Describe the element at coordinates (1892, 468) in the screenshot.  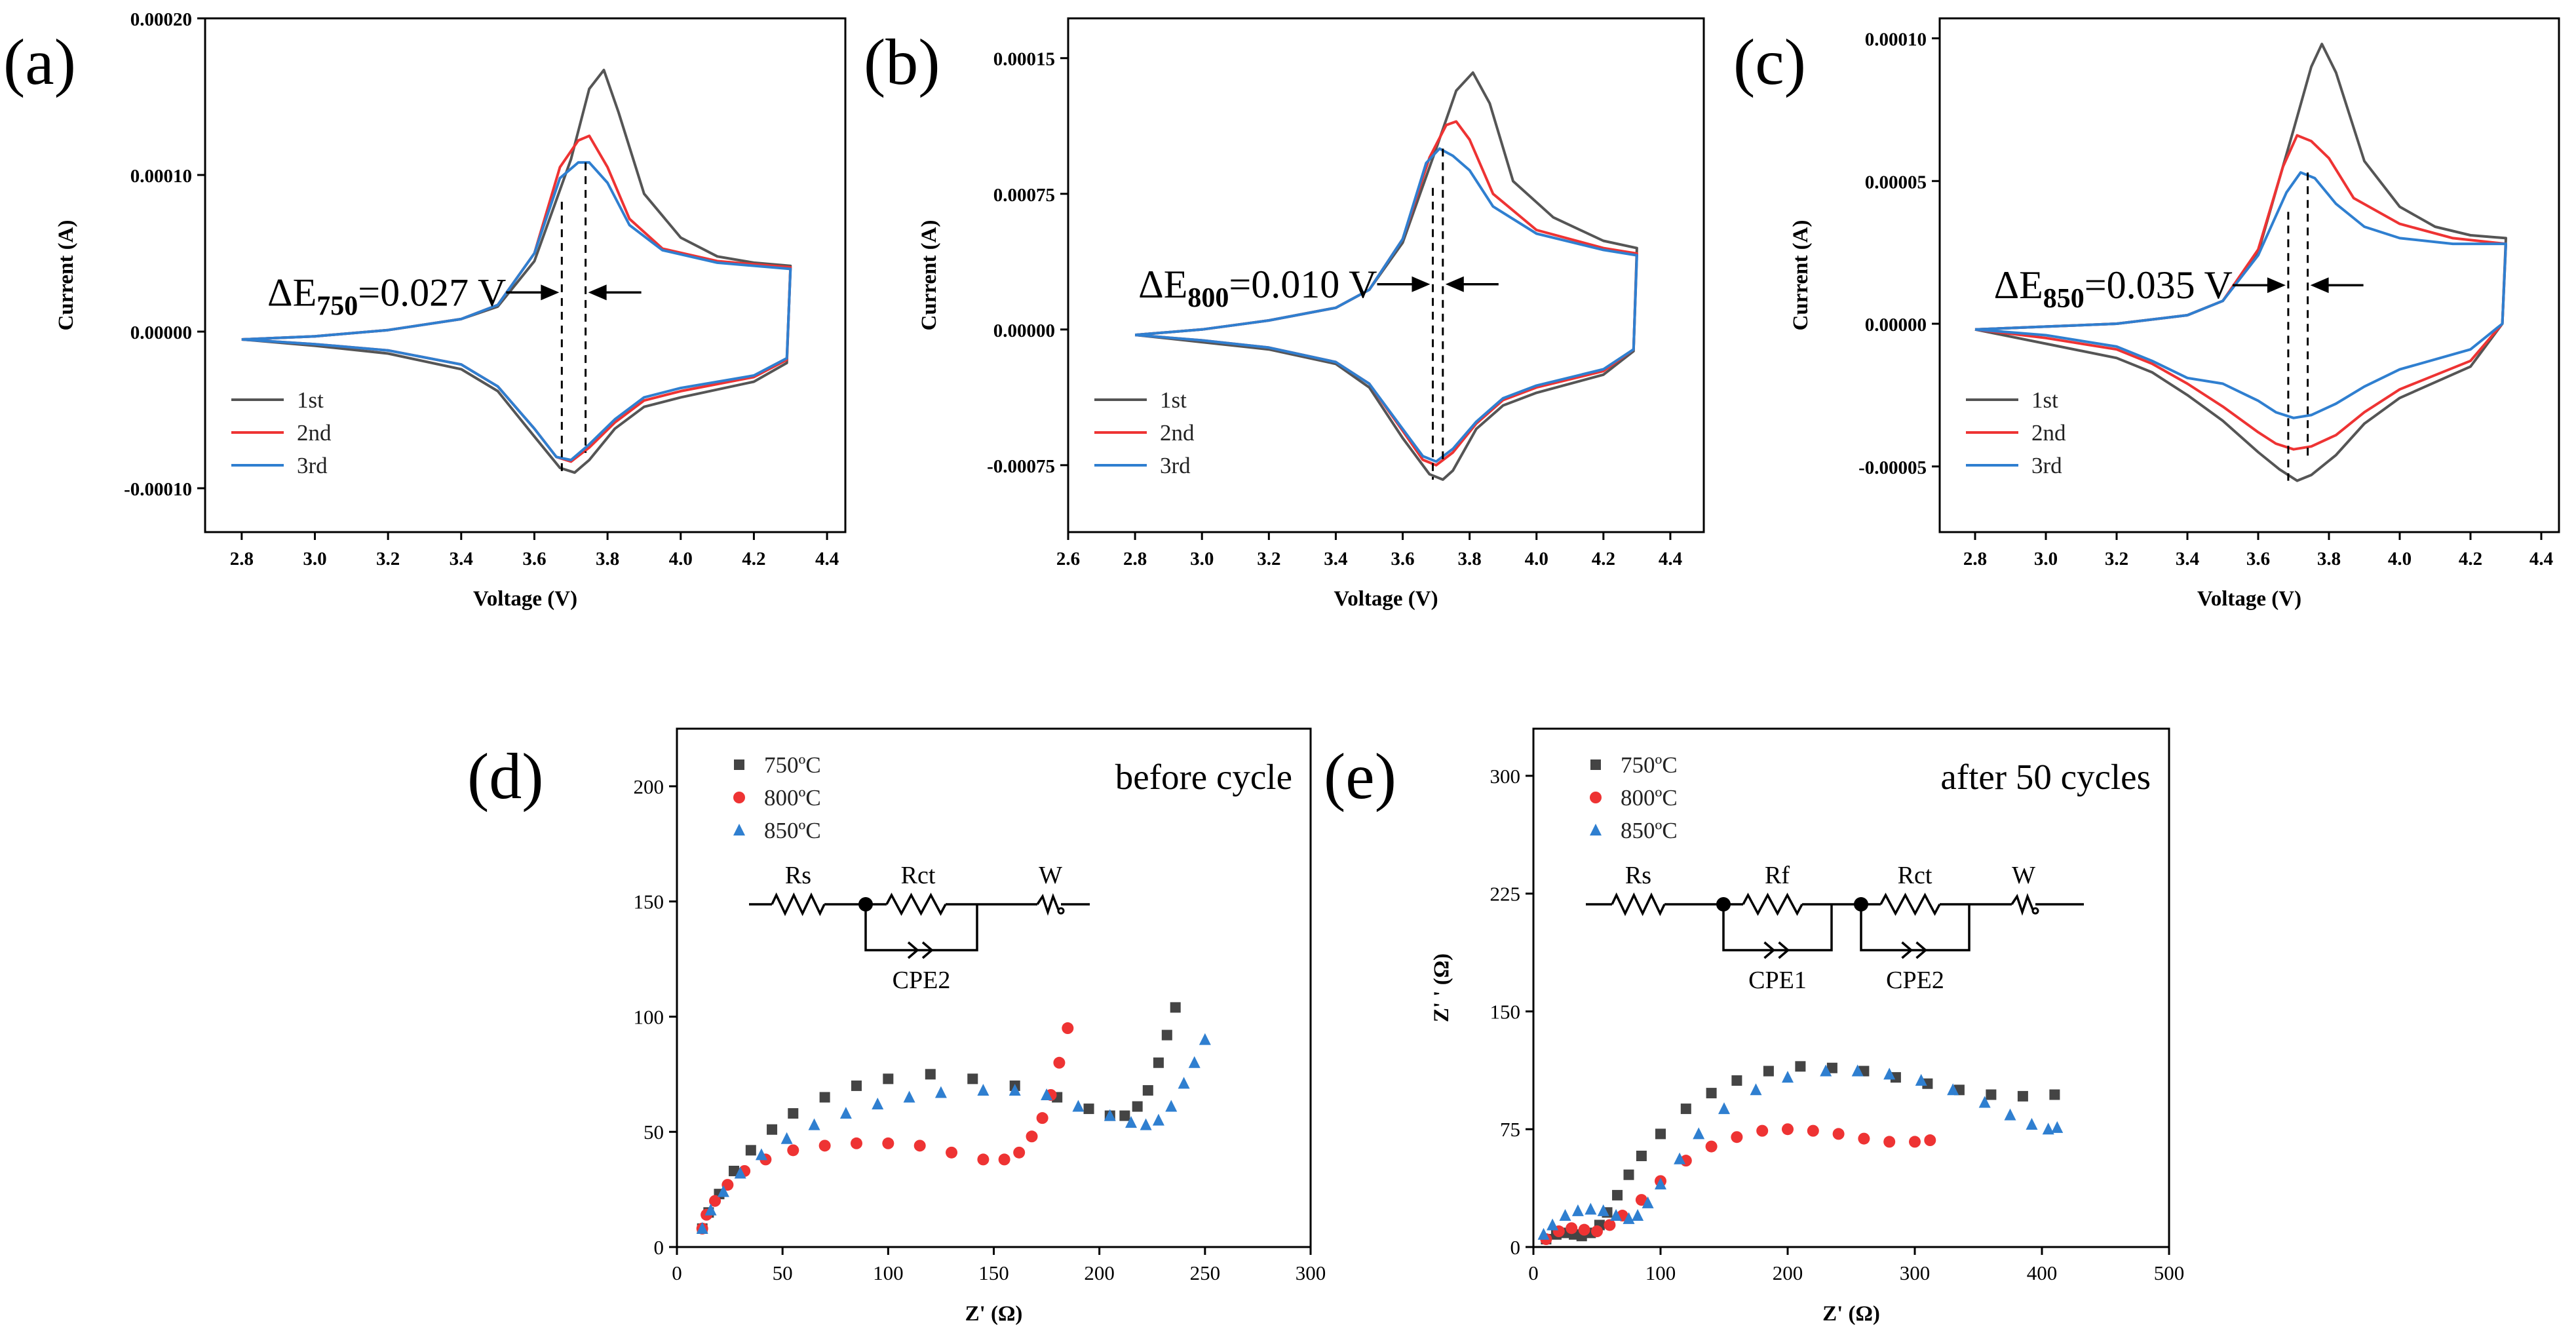
I see `y-tick-label: -0.00005` at that location.